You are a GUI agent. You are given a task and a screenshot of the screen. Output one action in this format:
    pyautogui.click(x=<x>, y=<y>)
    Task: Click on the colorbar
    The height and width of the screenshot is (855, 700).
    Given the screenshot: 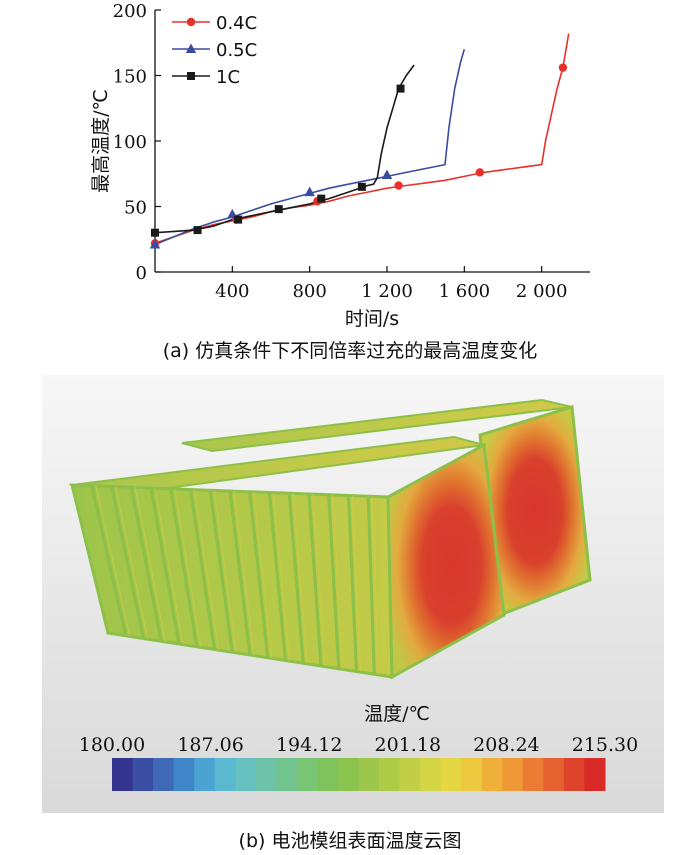 What is the action you would take?
    pyautogui.click(x=359, y=774)
    